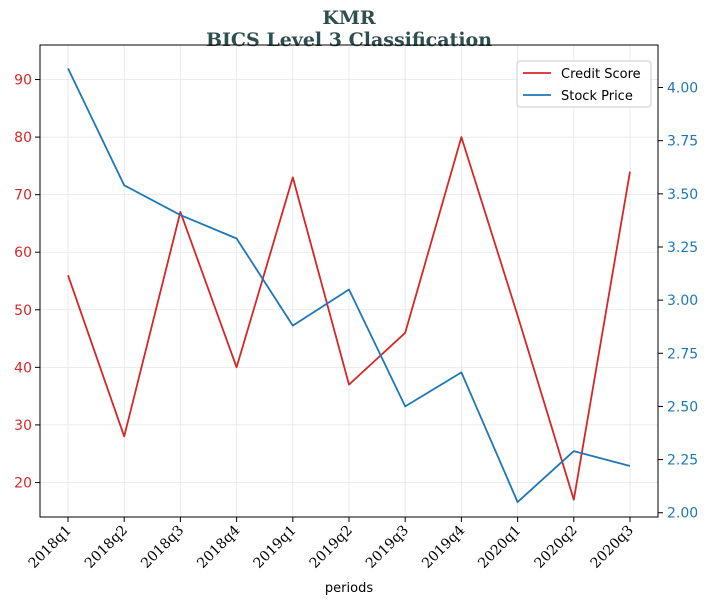 This screenshot has height=605, width=712. What do you see at coordinates (601, 74) in the screenshot?
I see `legend-label: Credit Score` at bounding box center [601, 74].